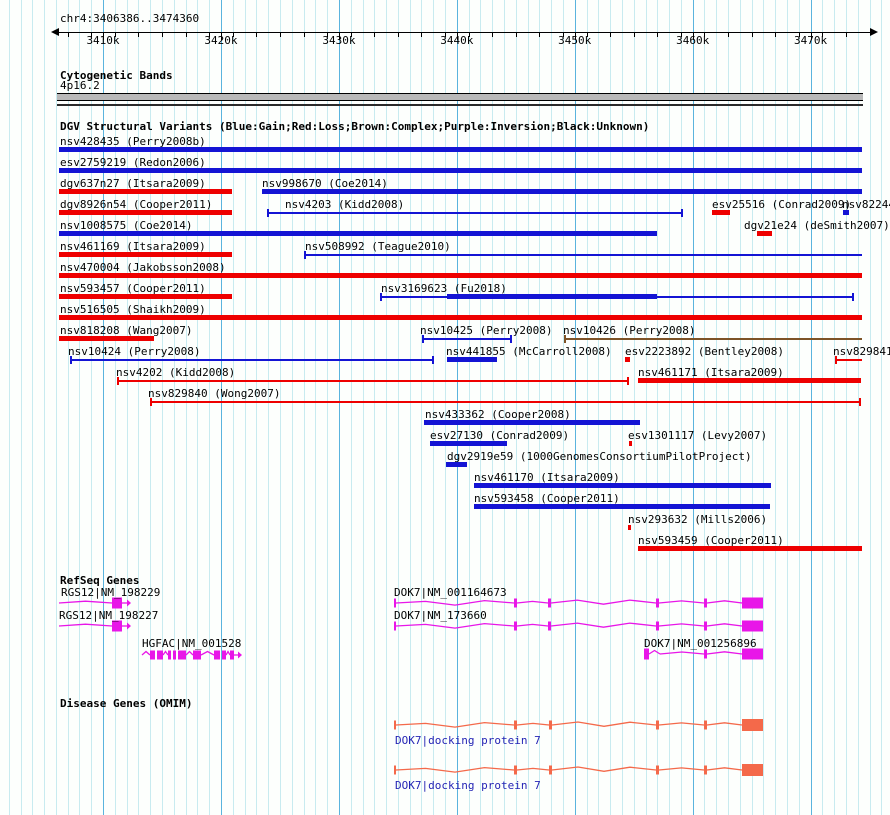  I want to click on variant-label: nsv818208 (Wang2007), so click(126, 330).